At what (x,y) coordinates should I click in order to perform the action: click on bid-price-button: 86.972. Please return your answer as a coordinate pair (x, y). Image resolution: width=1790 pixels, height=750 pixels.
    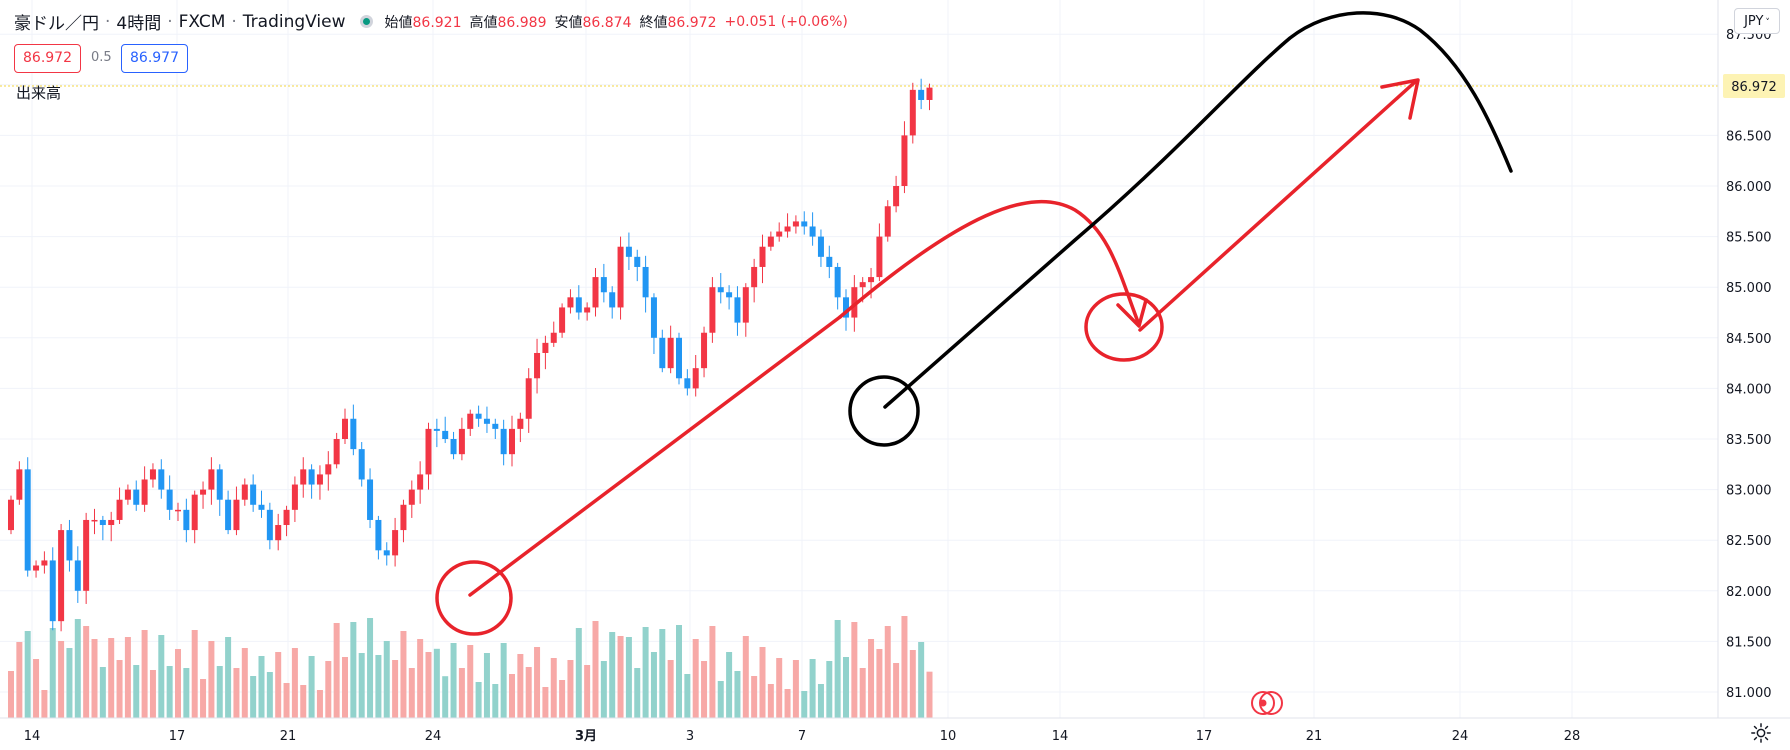
    Looking at the image, I should click on (47, 58).